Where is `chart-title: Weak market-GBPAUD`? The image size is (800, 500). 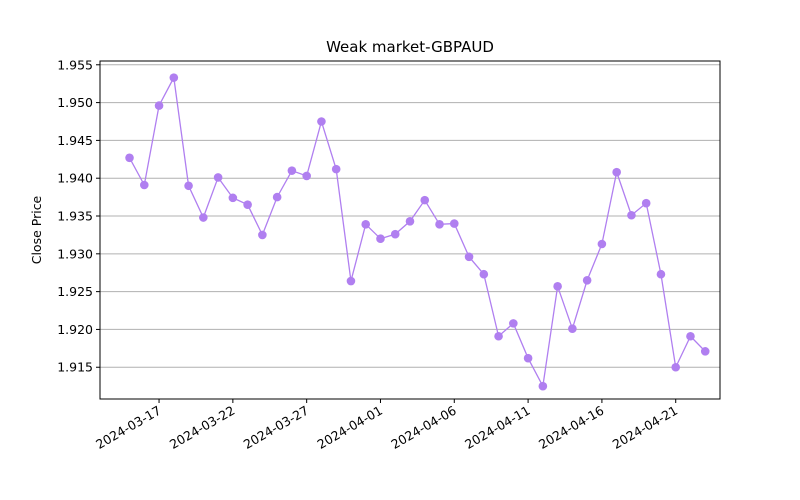
chart-title: Weak market-GBPAUD is located at coordinates (410, 47).